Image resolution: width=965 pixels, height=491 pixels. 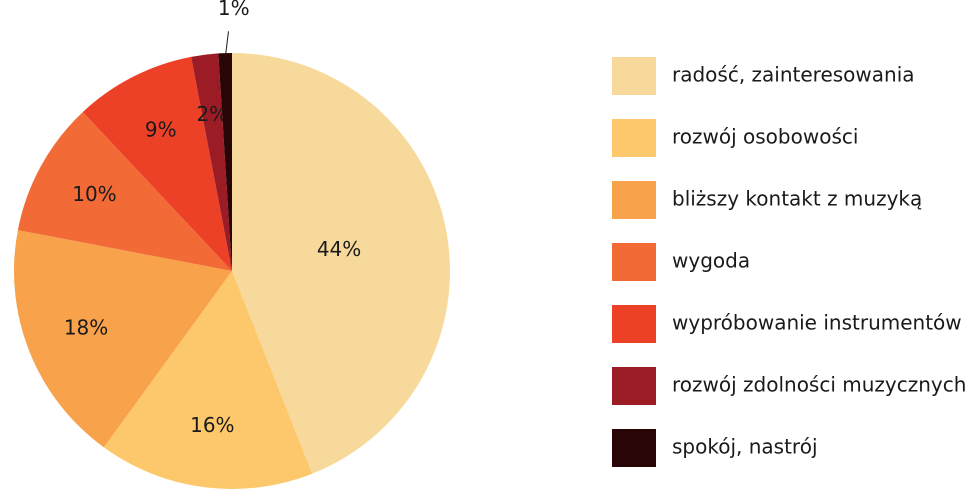 I want to click on legend-label: spokój, nastrój, so click(x=745, y=447).